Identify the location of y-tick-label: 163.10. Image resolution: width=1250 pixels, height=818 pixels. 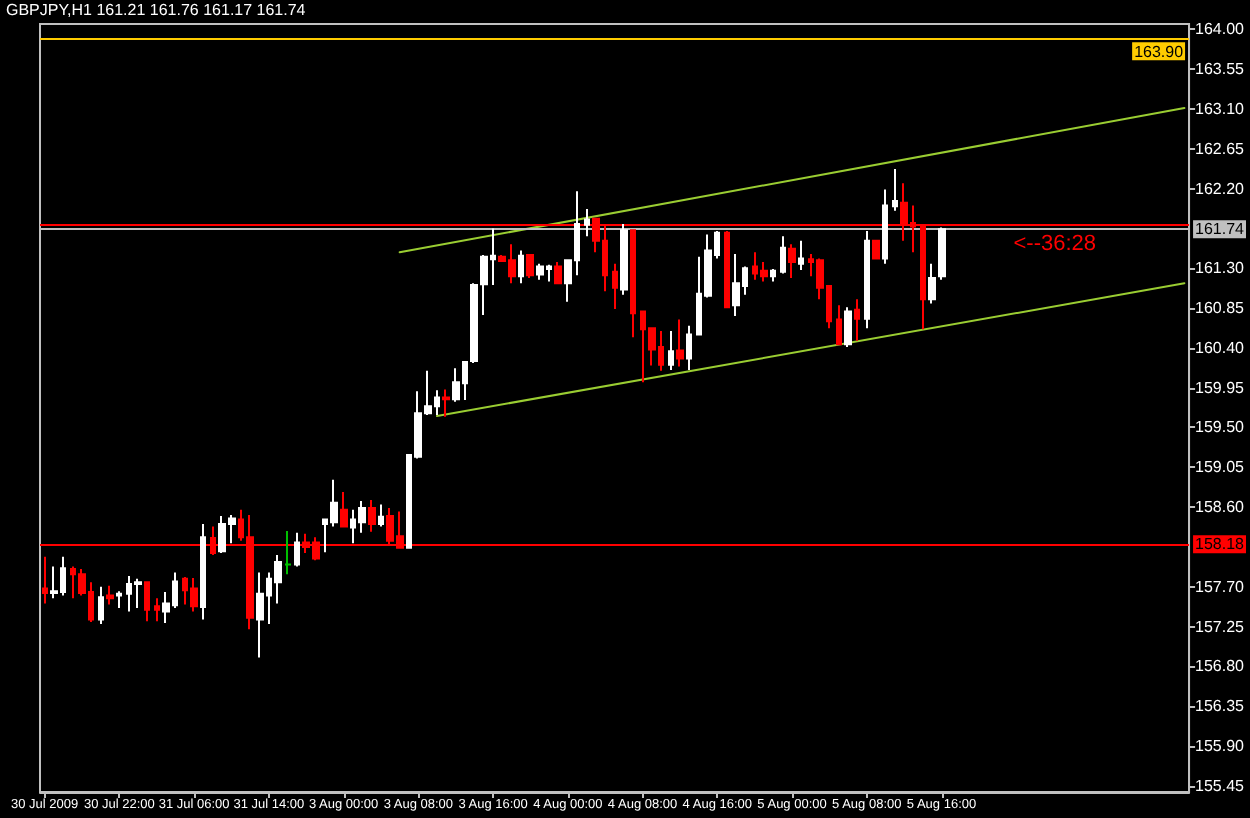
(1220, 108).